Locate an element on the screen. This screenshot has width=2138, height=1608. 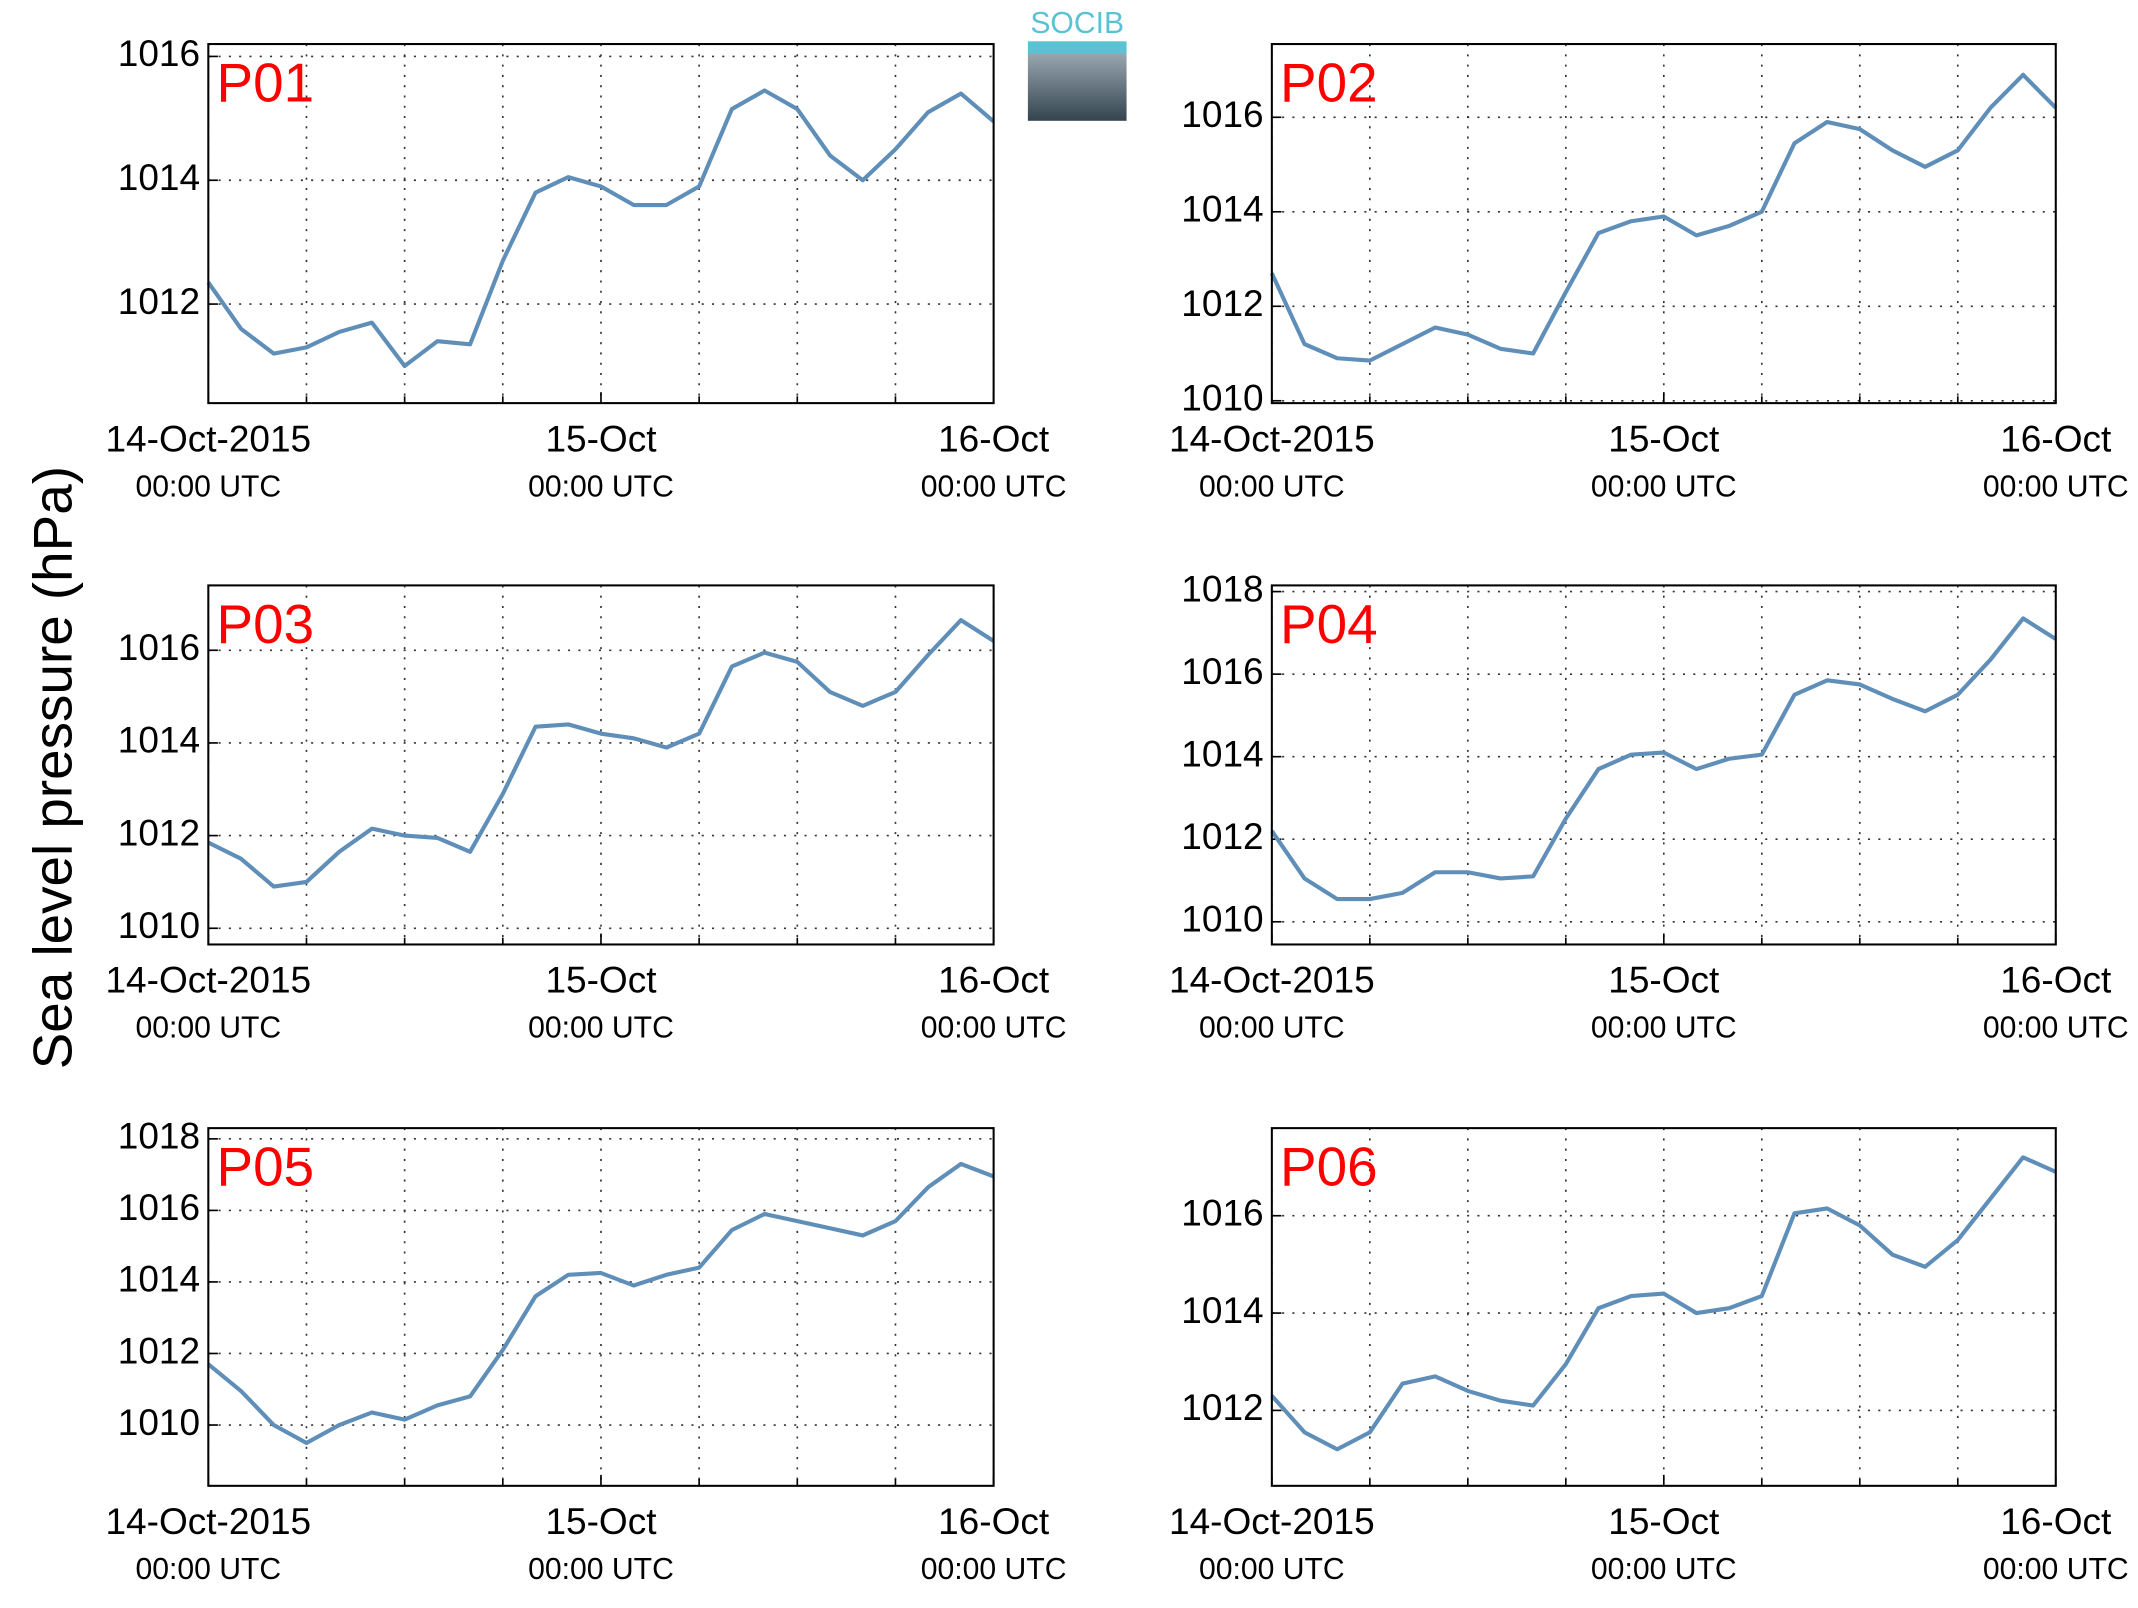
logo-band is located at coordinates (1077, 47).